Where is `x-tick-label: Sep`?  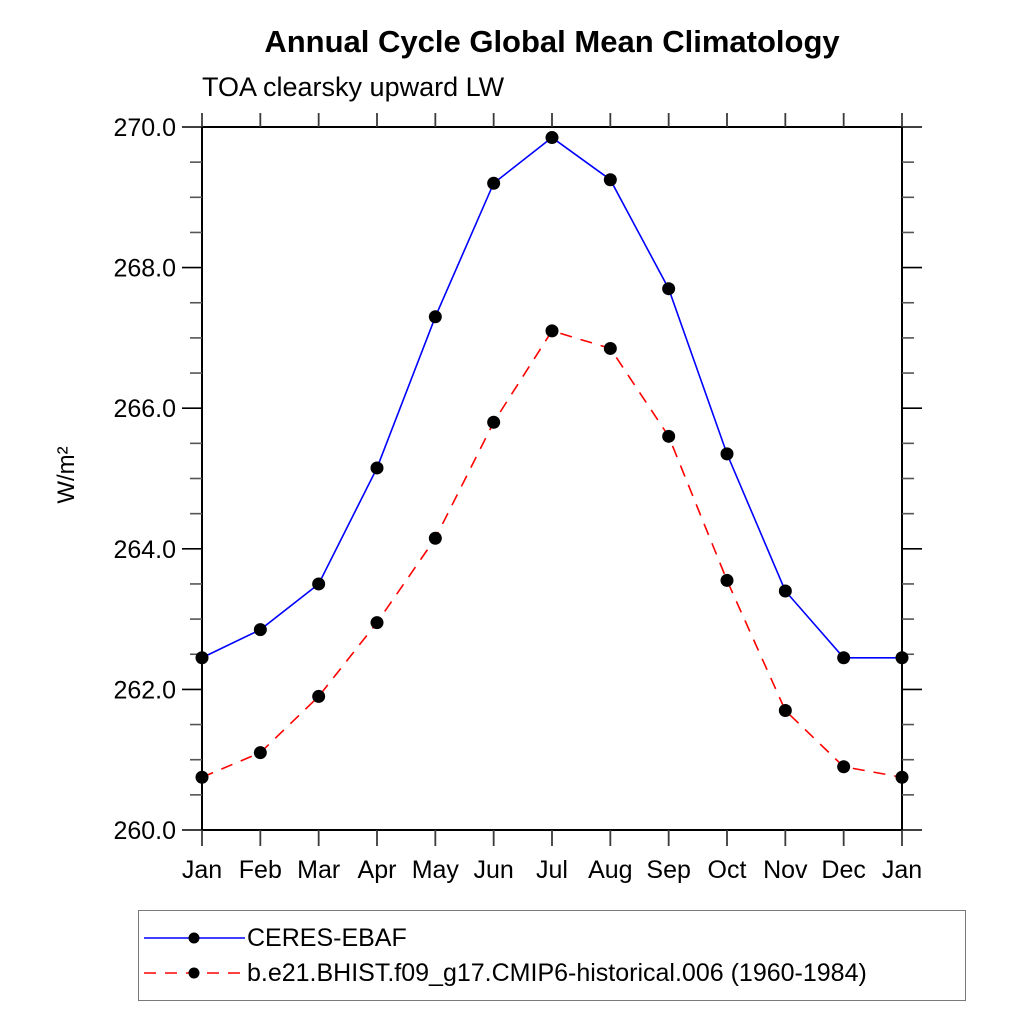
x-tick-label: Sep is located at coordinates (668, 870).